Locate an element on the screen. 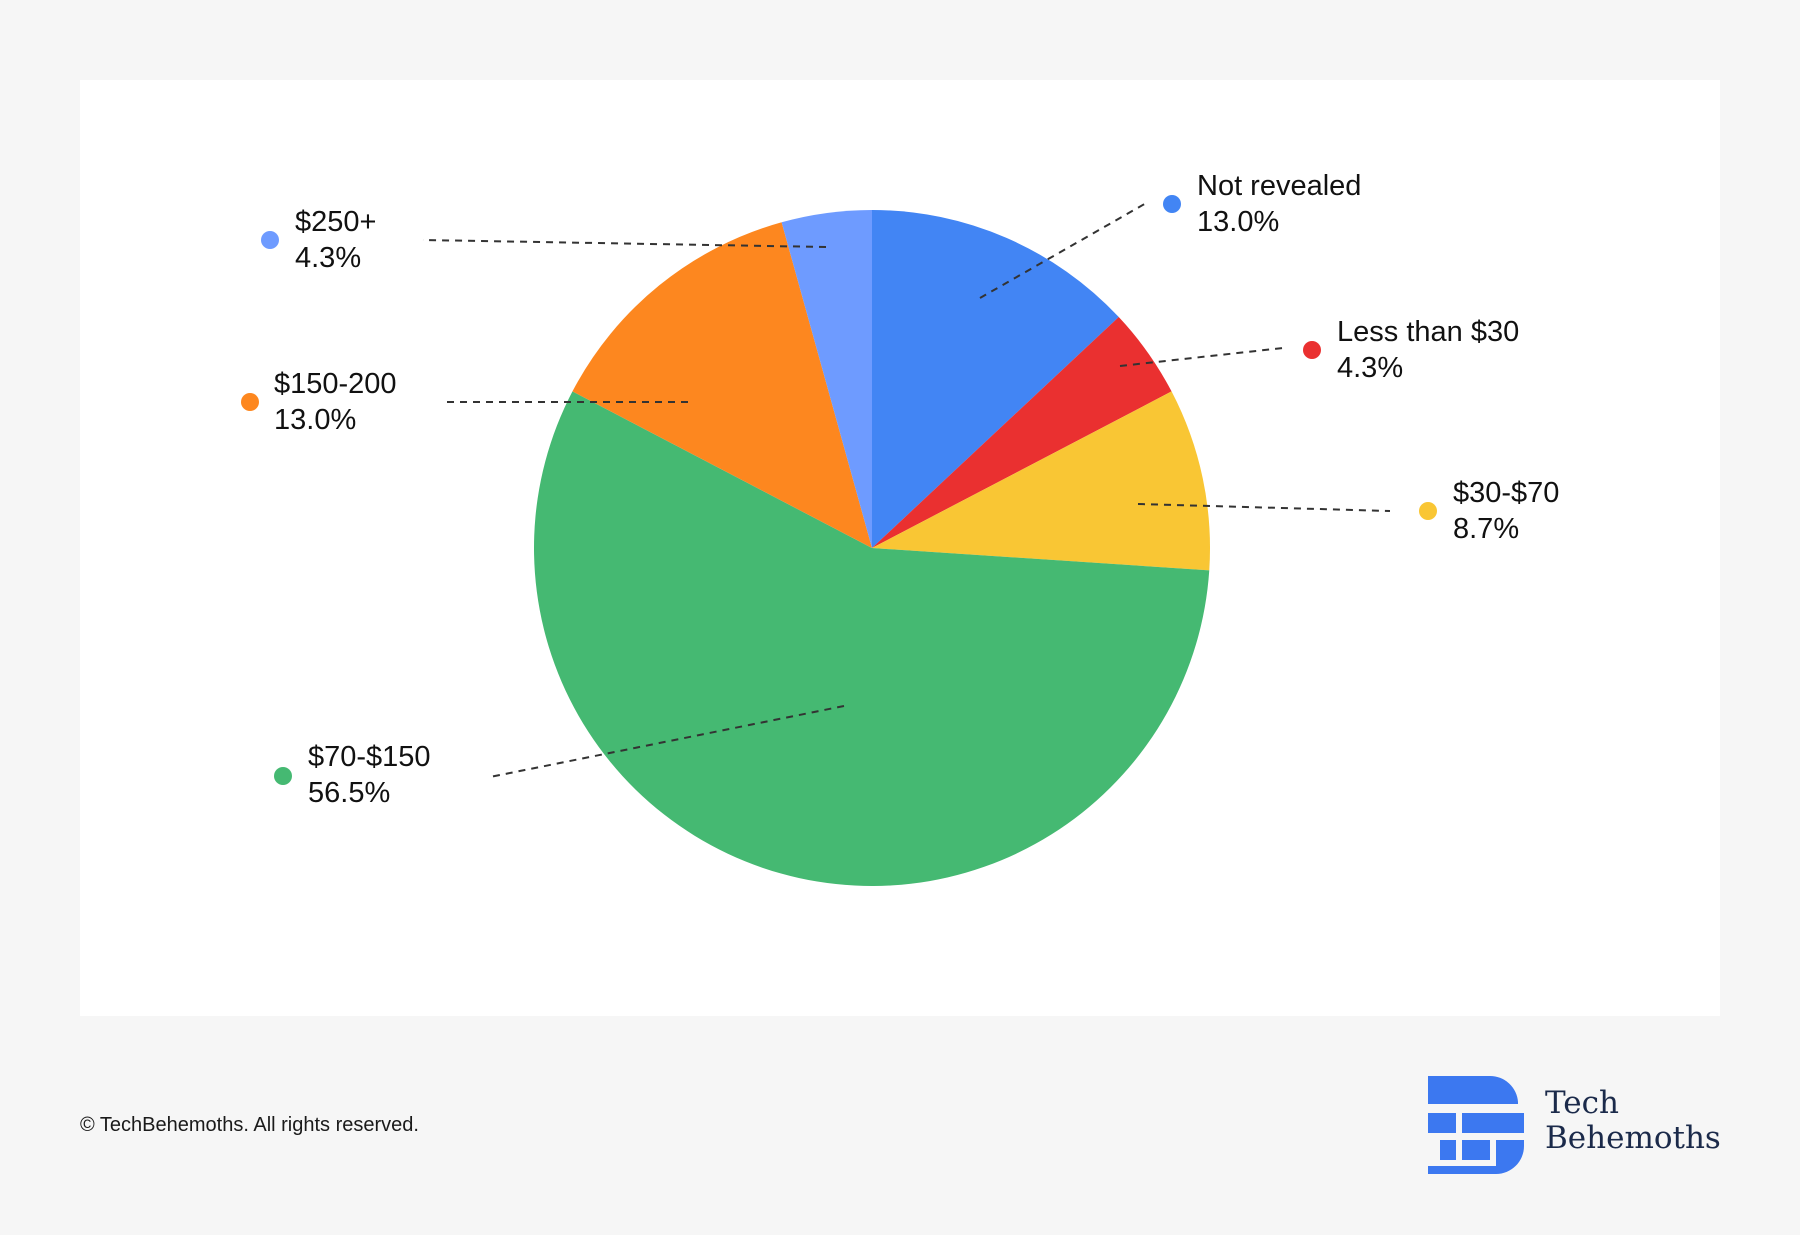  slice-value-label: 8.7% is located at coordinates (1486, 529).